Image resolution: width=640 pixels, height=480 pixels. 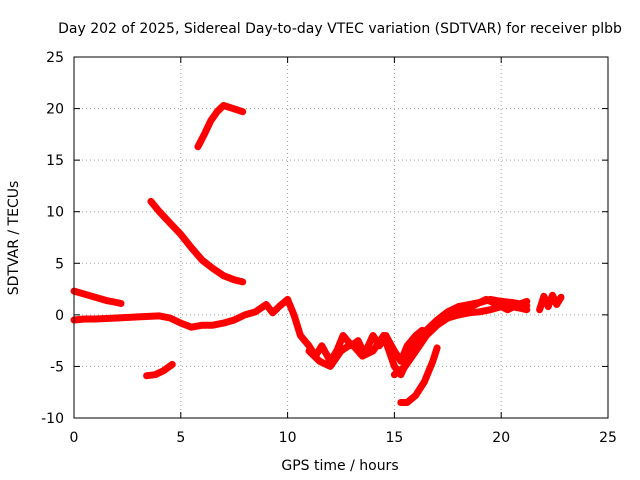 I want to click on x-tick-label: 15, so click(x=394, y=438).